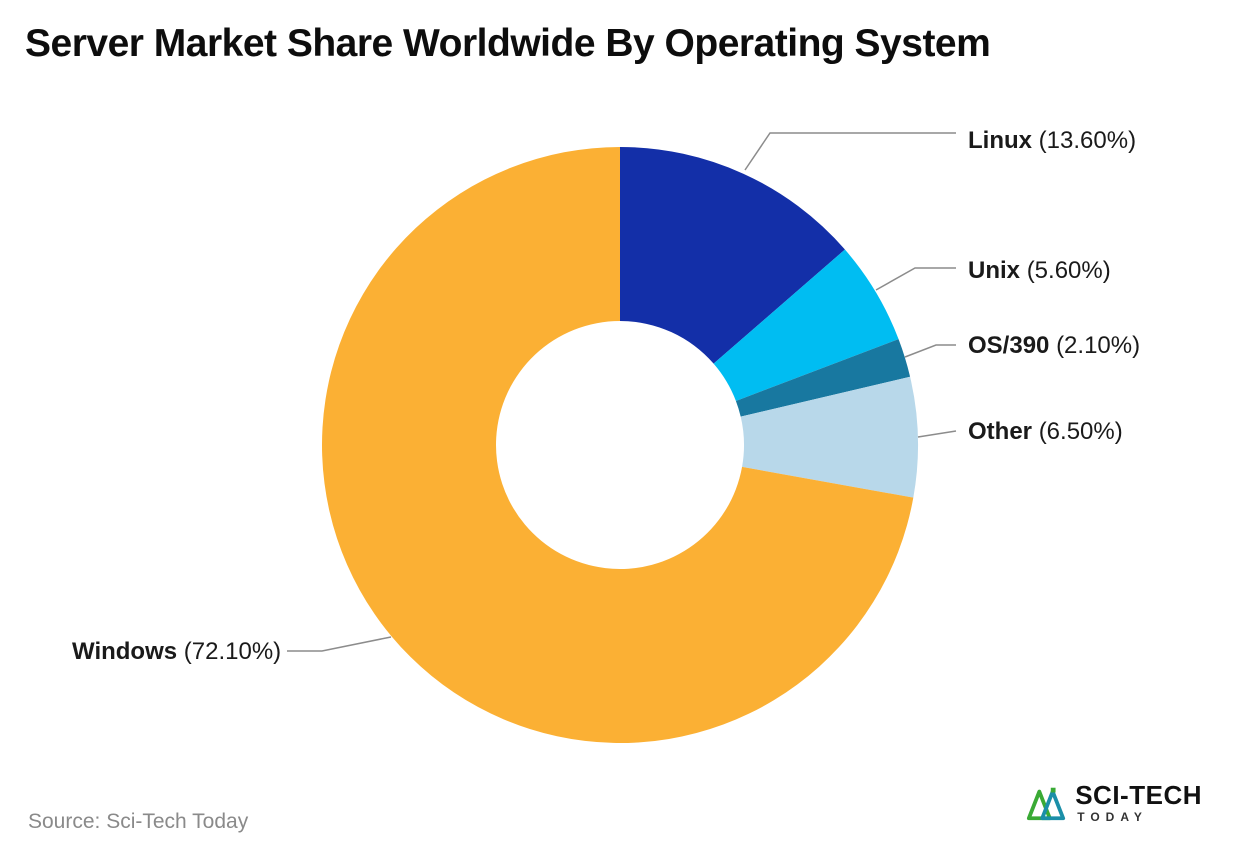 Image resolution: width=1240 pixels, height=856 pixels. I want to click on source-attribution: Source: Sci-Tech Today, so click(138, 821).